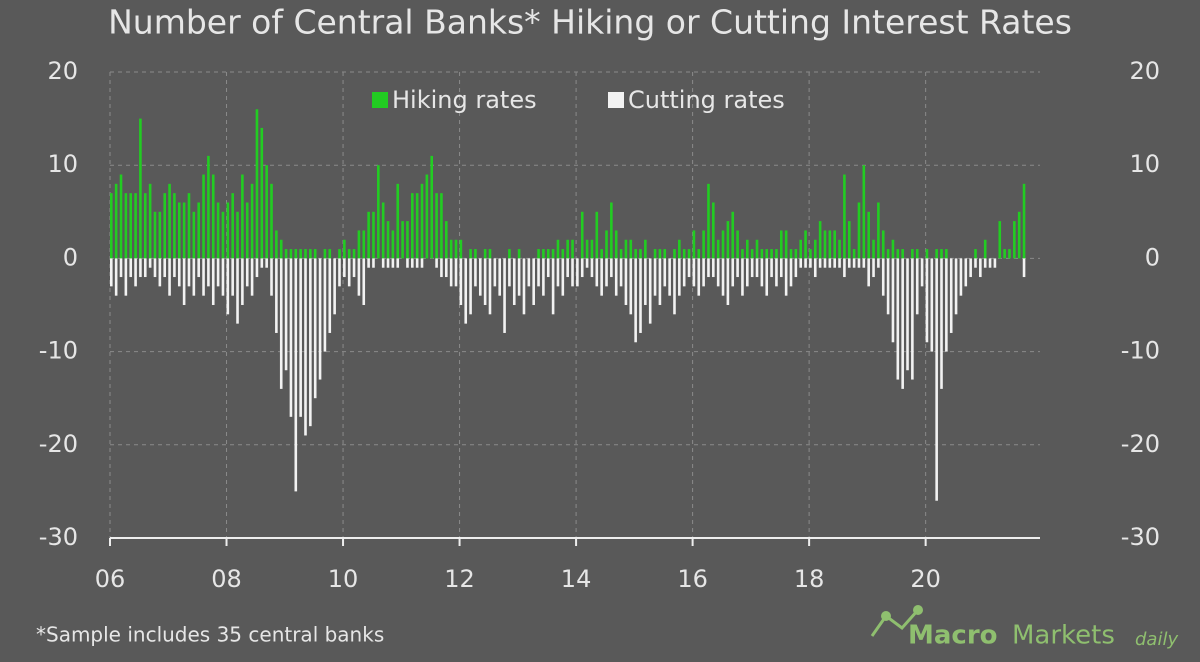 The width and height of the screenshot is (1200, 662). Describe the element at coordinates (62, 164) in the screenshot. I see `y-tick-label: 10` at that location.